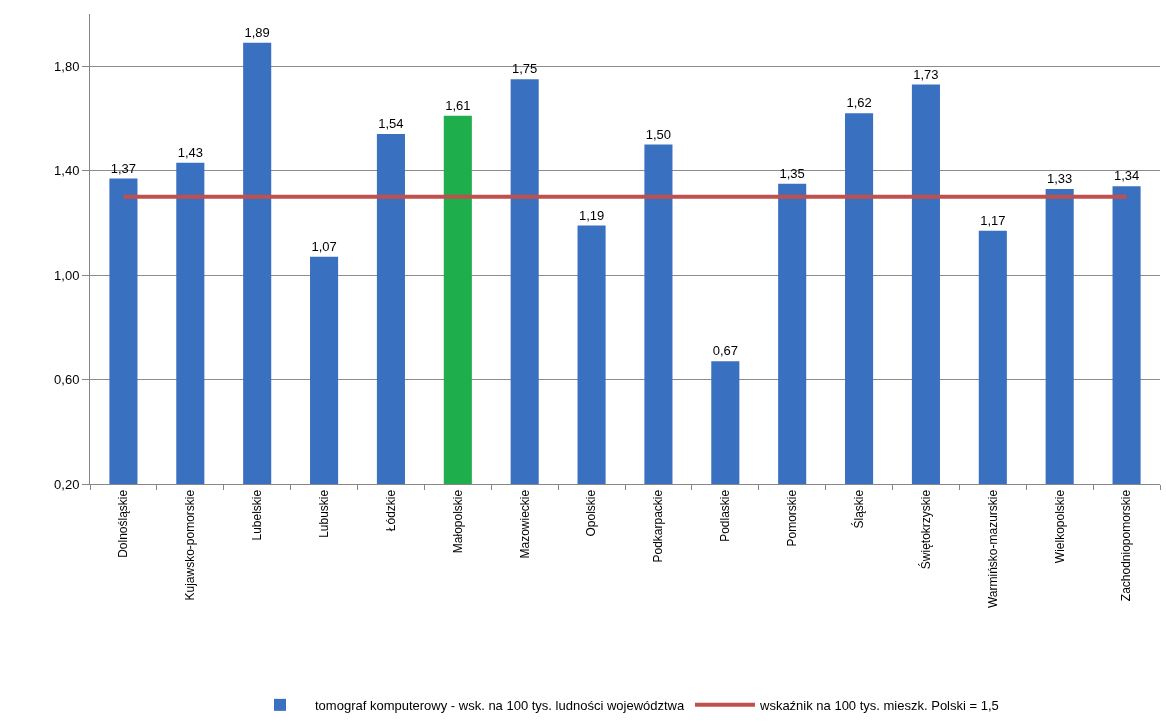 This screenshot has width=1166, height=726. Describe the element at coordinates (993, 220) in the screenshot. I see `data-label: 1,17` at that location.